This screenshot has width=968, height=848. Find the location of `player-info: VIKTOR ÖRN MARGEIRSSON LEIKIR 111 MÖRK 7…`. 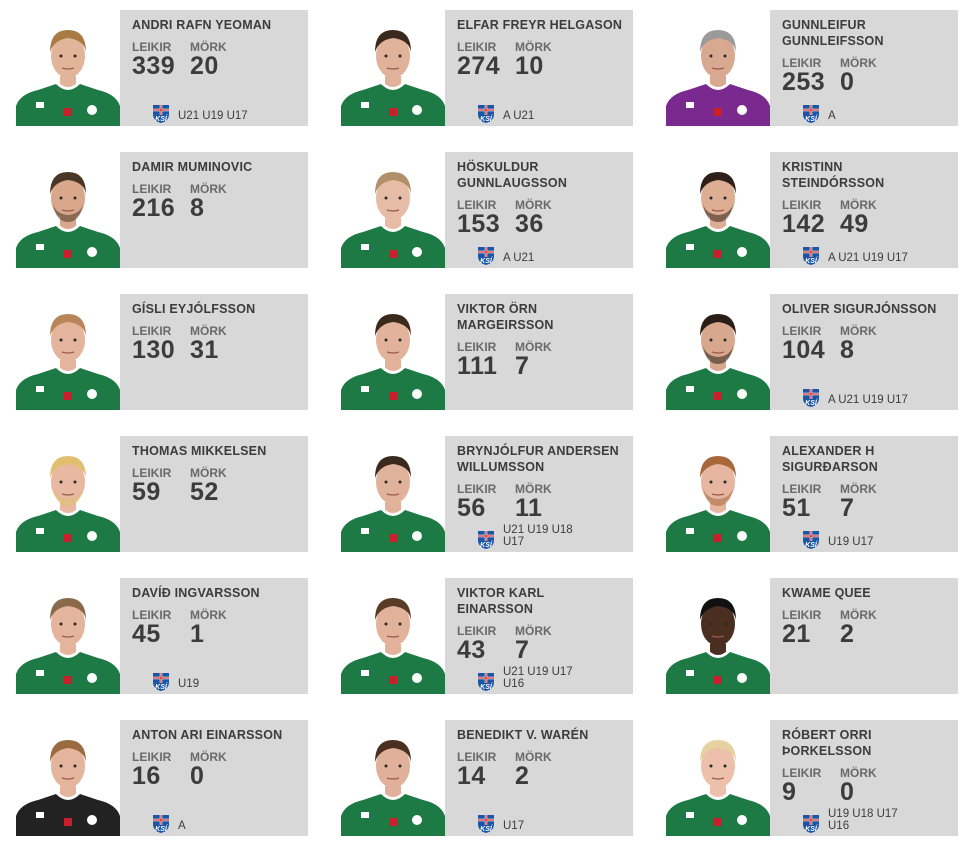

player-info: VIKTOR ÖRN MARGEIRSSON LEIKIR 111 MÖRK 7… is located at coordinates (539, 352).